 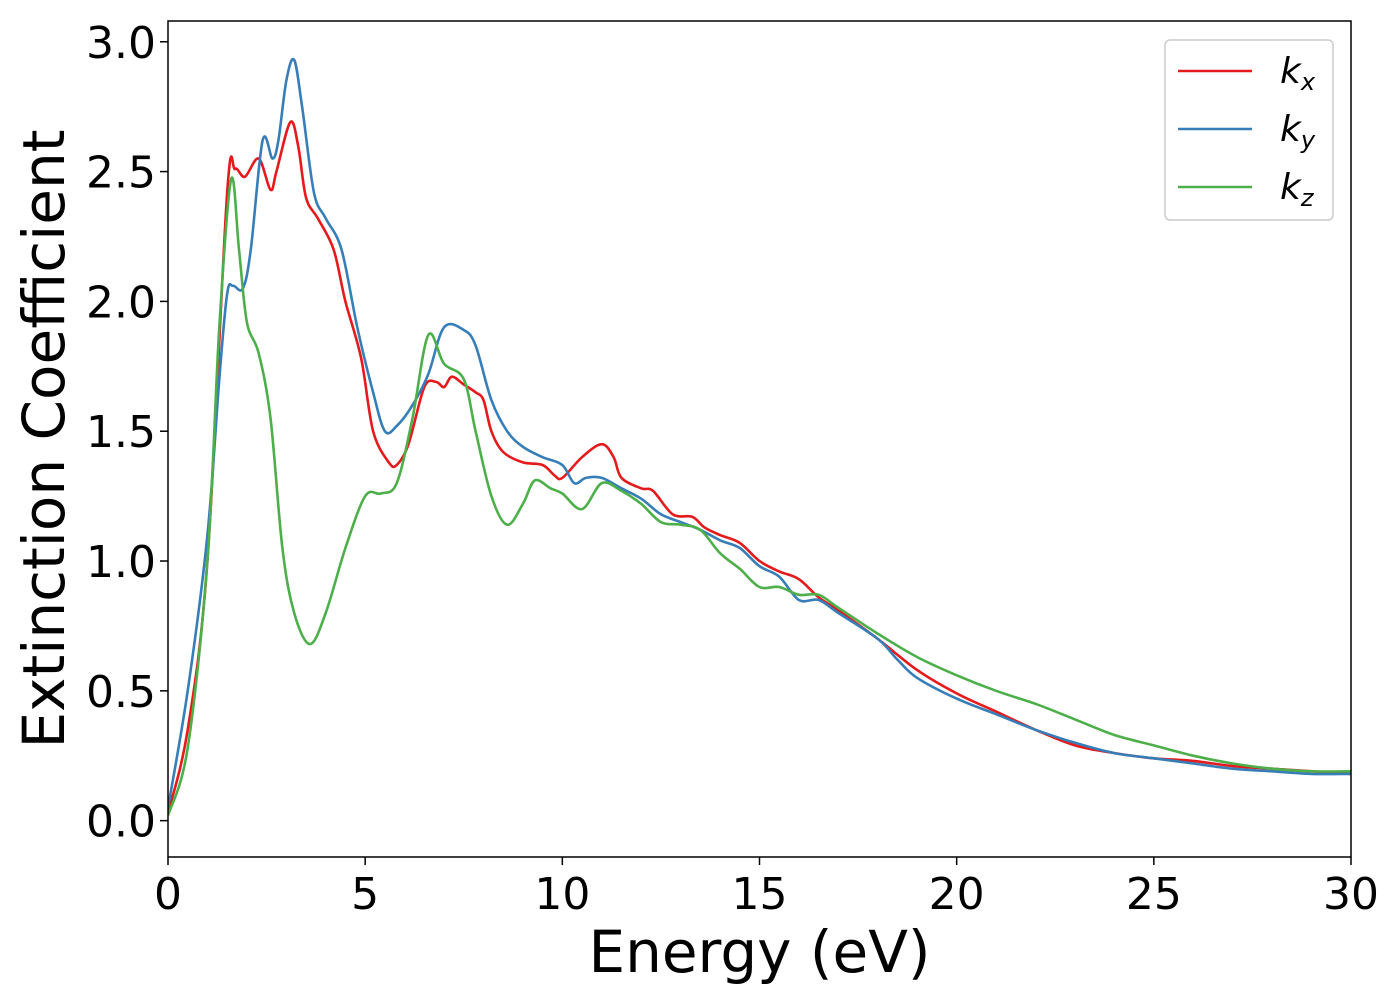 What do you see at coordinates (121, 562) in the screenshot?
I see `y-tick-label: 1.0` at bounding box center [121, 562].